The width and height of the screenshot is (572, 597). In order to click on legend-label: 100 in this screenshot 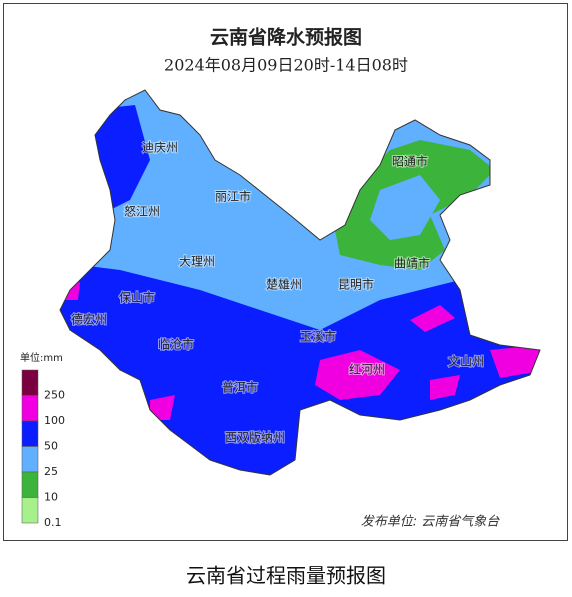, I will do `click(54, 420)`.